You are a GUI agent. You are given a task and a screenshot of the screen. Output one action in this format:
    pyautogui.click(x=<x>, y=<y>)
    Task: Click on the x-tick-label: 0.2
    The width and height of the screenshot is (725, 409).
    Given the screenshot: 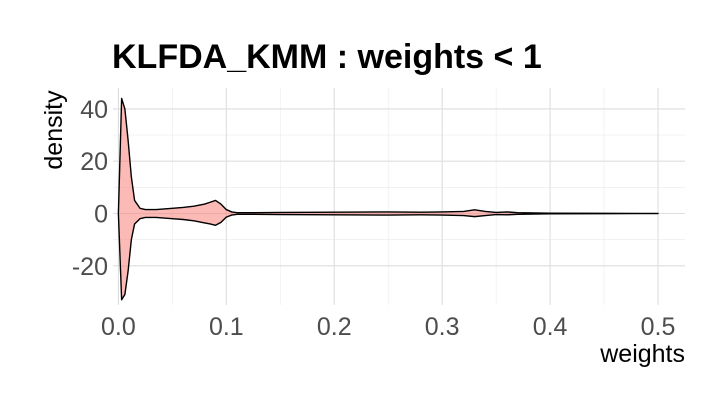 What is the action you would take?
    pyautogui.click(x=334, y=327)
    